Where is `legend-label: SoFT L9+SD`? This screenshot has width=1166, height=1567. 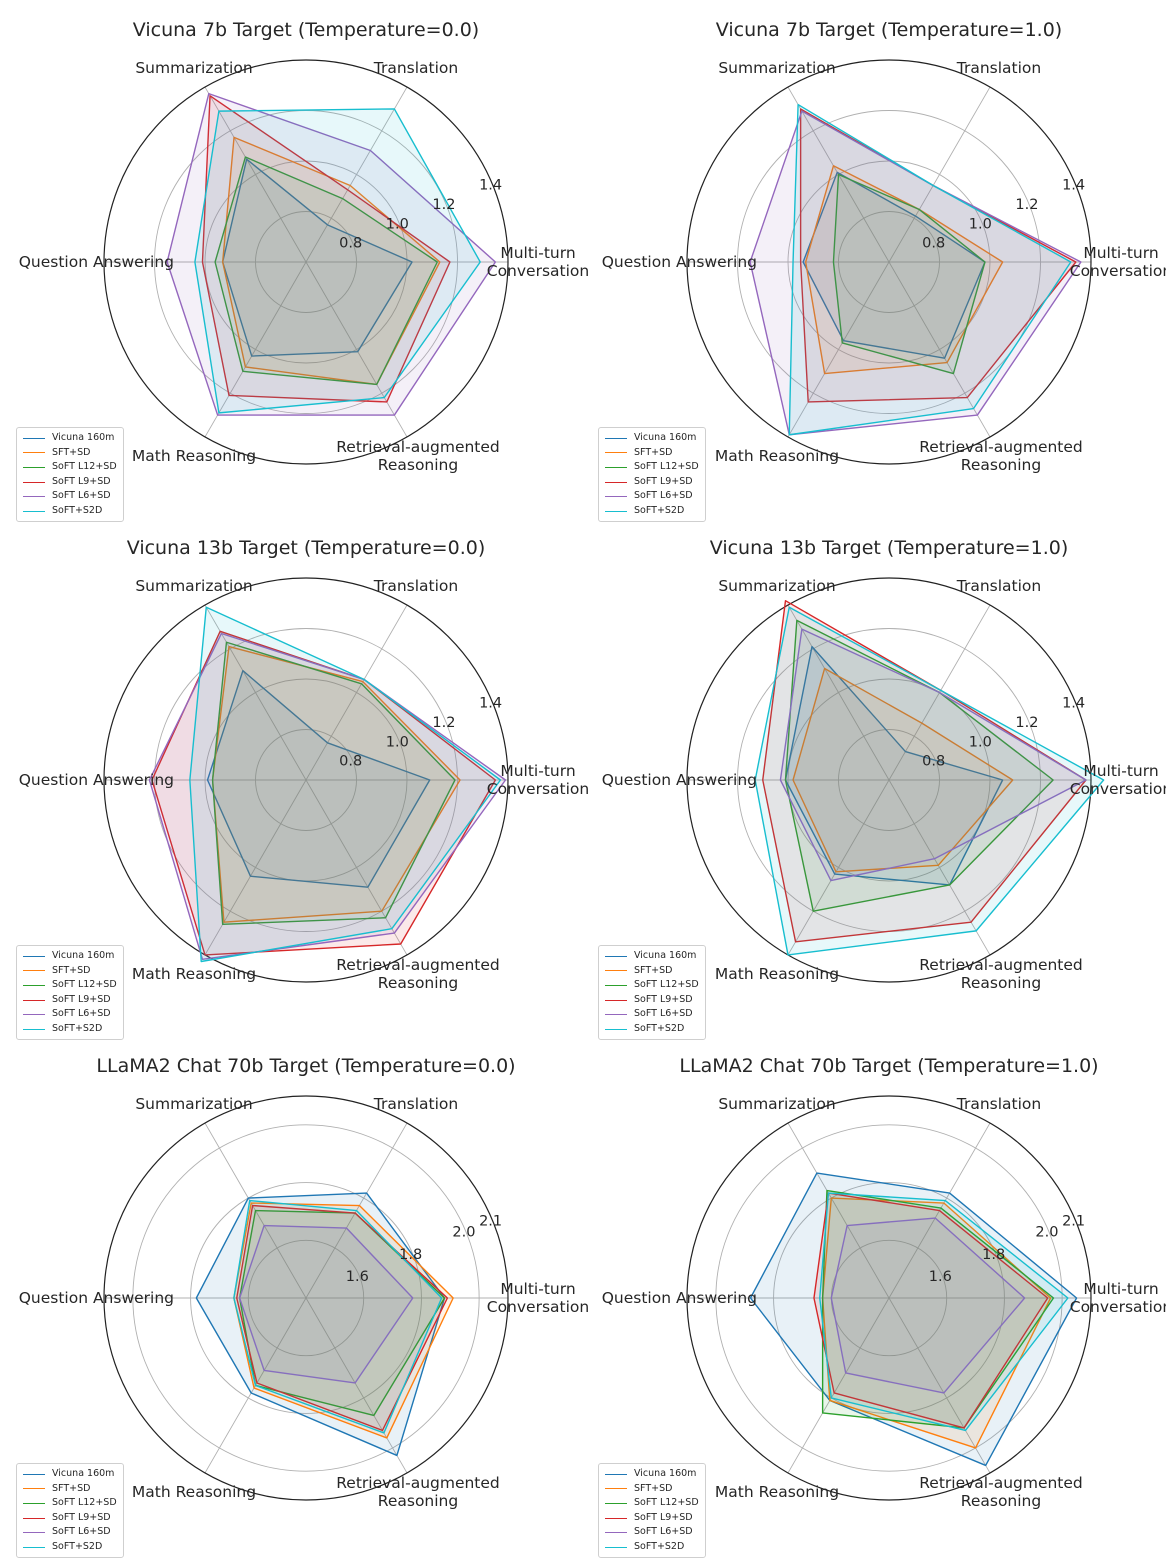
legend-label: SoFT L9+SD is located at coordinates (81, 1517).